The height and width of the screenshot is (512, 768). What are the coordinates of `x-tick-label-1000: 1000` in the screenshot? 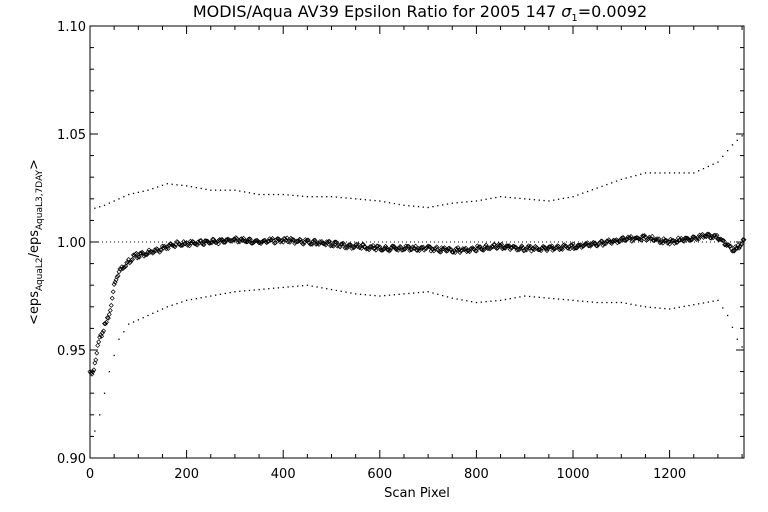 It's located at (572, 474).